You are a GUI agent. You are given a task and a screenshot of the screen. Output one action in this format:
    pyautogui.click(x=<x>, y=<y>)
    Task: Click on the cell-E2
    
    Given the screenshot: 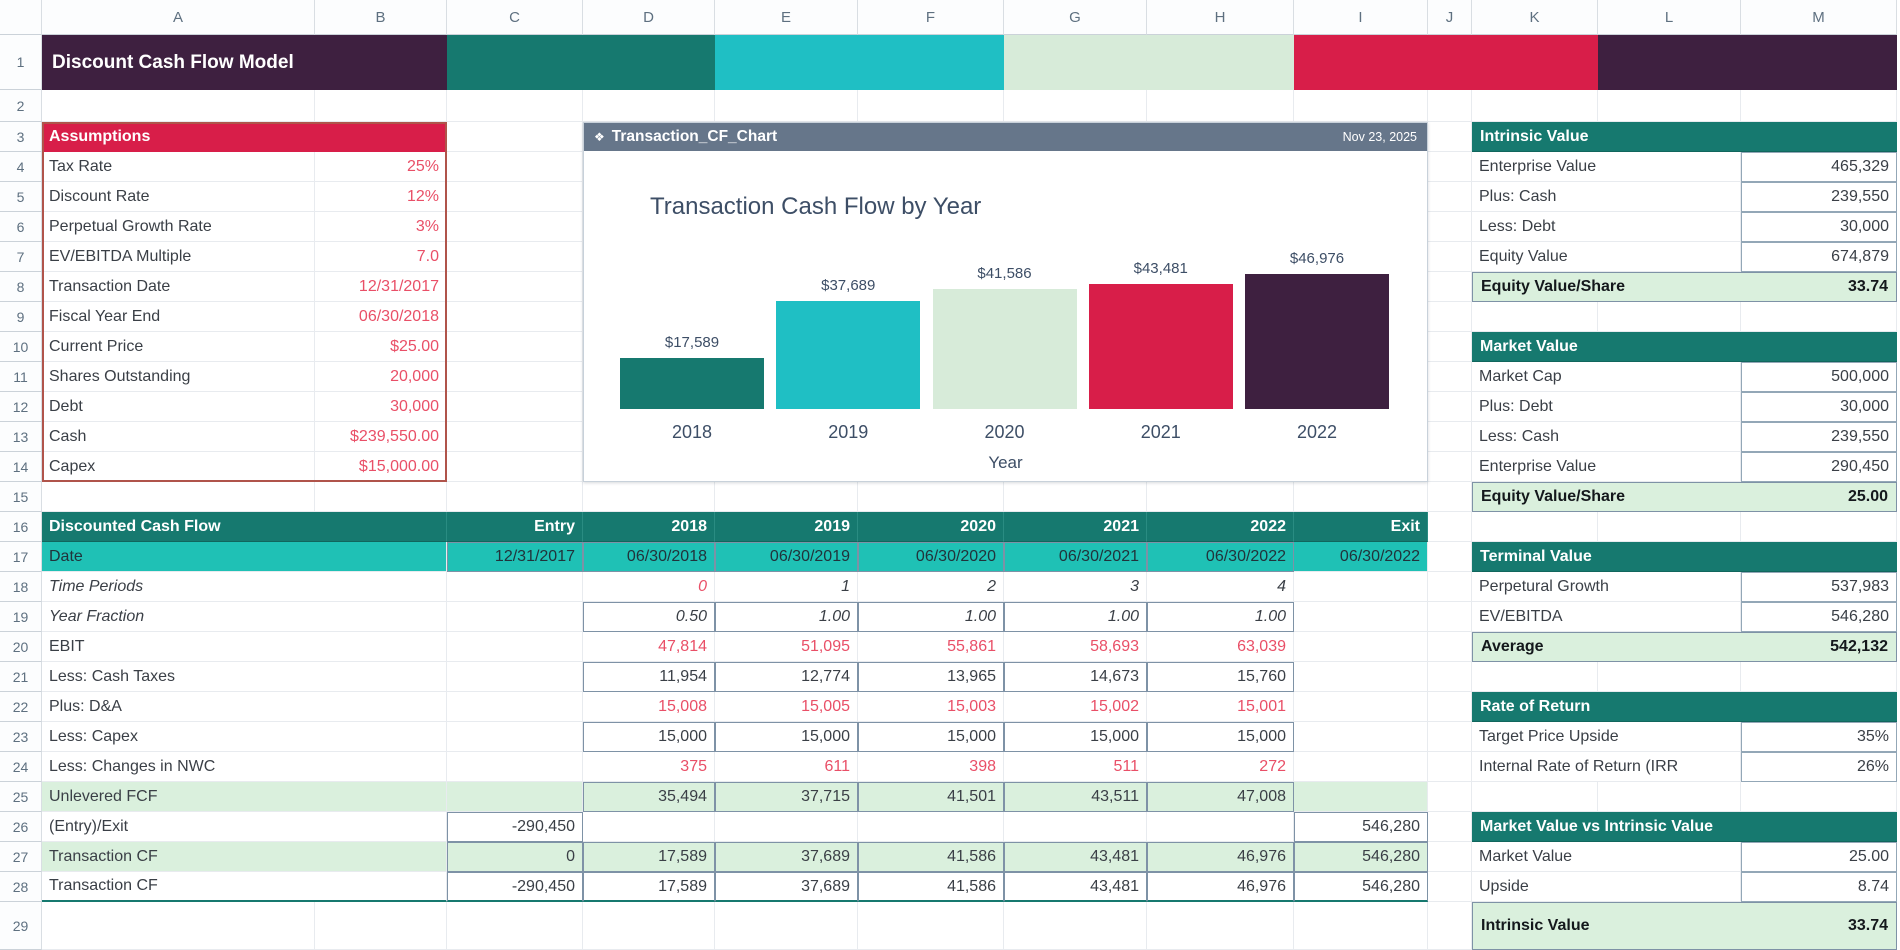 What is the action you would take?
    pyautogui.click(x=786, y=106)
    